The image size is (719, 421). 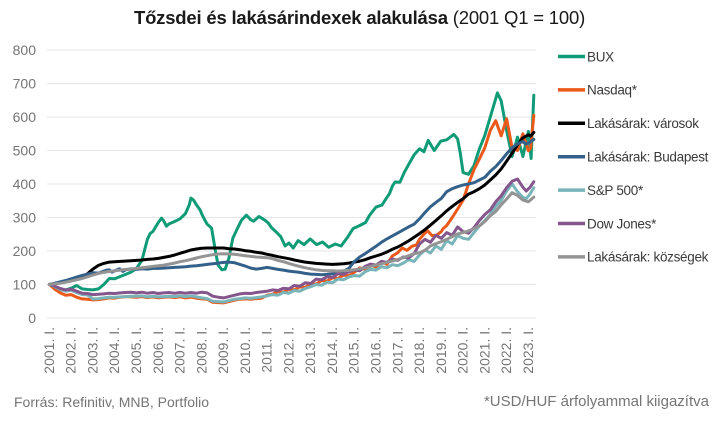 I want to click on svg-text: 2003. I., so click(x=92, y=350).